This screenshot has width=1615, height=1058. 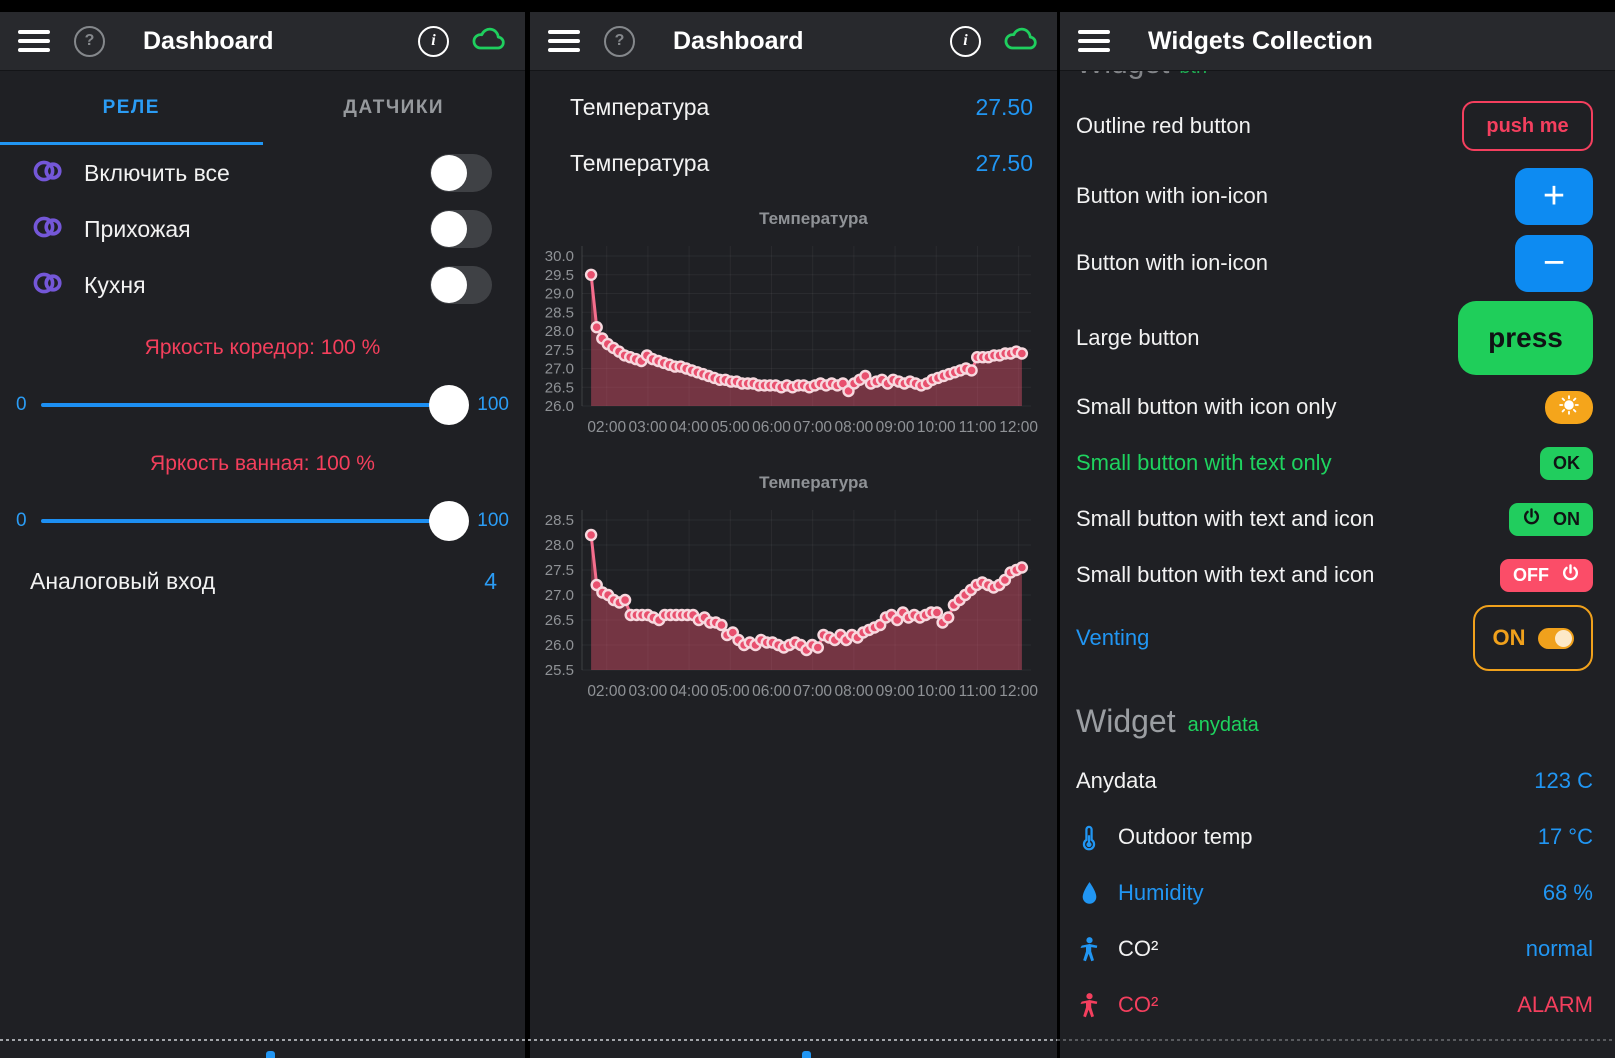 I want to click on plus-button: +, so click(x=1554, y=196).